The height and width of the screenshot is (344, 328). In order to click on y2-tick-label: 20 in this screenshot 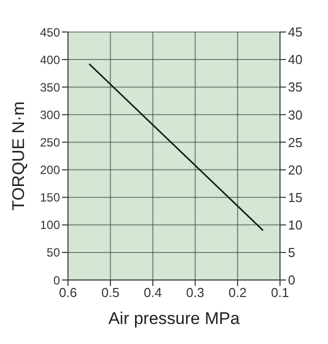, I will do `click(295, 170)`.